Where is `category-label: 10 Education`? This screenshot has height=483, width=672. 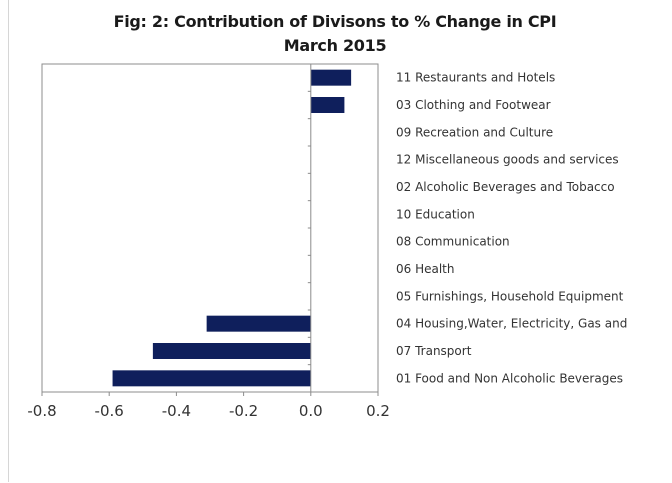 category-label: 10 Education is located at coordinates (435, 214).